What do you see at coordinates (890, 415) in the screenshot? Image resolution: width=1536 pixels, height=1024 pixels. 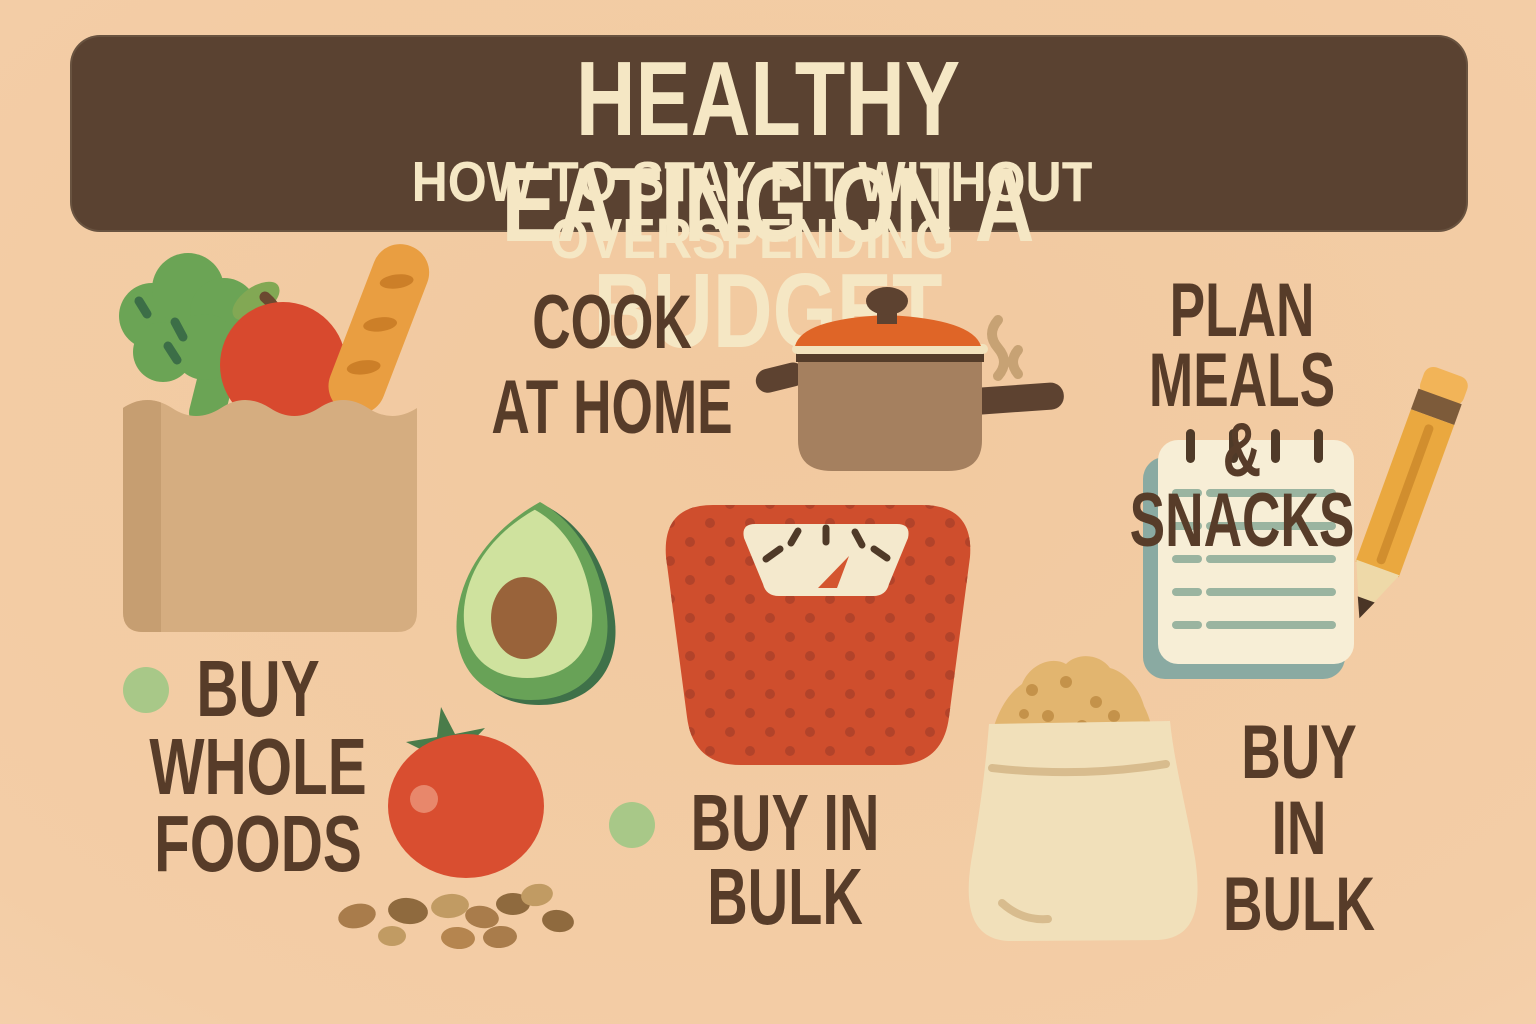 I see `pot-body` at bounding box center [890, 415].